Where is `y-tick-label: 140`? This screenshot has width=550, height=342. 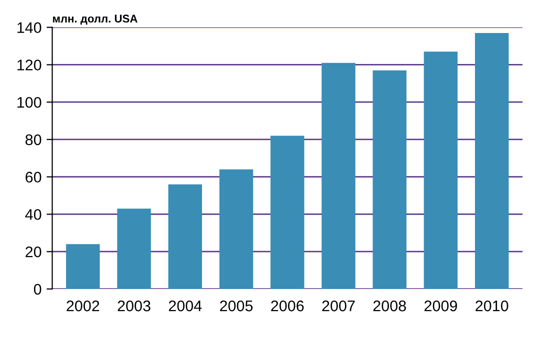 y-tick-label: 140 is located at coordinates (30, 28).